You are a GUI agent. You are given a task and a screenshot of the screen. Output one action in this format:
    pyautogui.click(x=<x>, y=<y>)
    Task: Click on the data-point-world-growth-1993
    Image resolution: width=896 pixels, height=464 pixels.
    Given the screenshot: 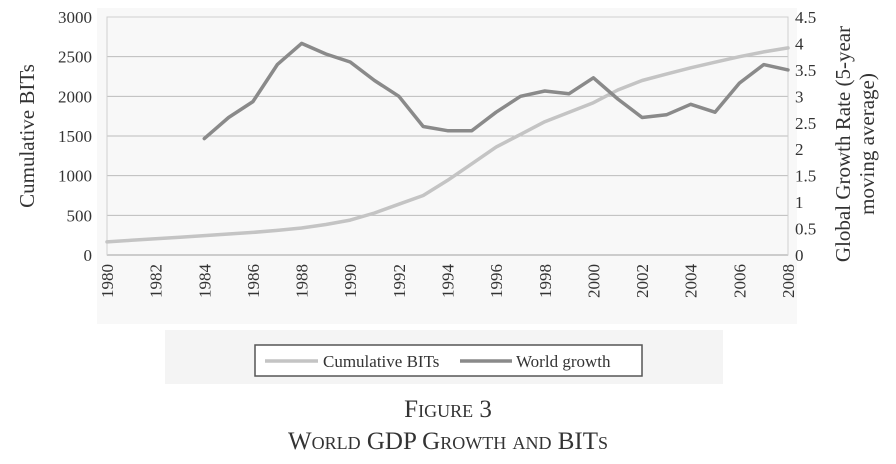 What is the action you would take?
    pyautogui.click(x=423, y=126)
    